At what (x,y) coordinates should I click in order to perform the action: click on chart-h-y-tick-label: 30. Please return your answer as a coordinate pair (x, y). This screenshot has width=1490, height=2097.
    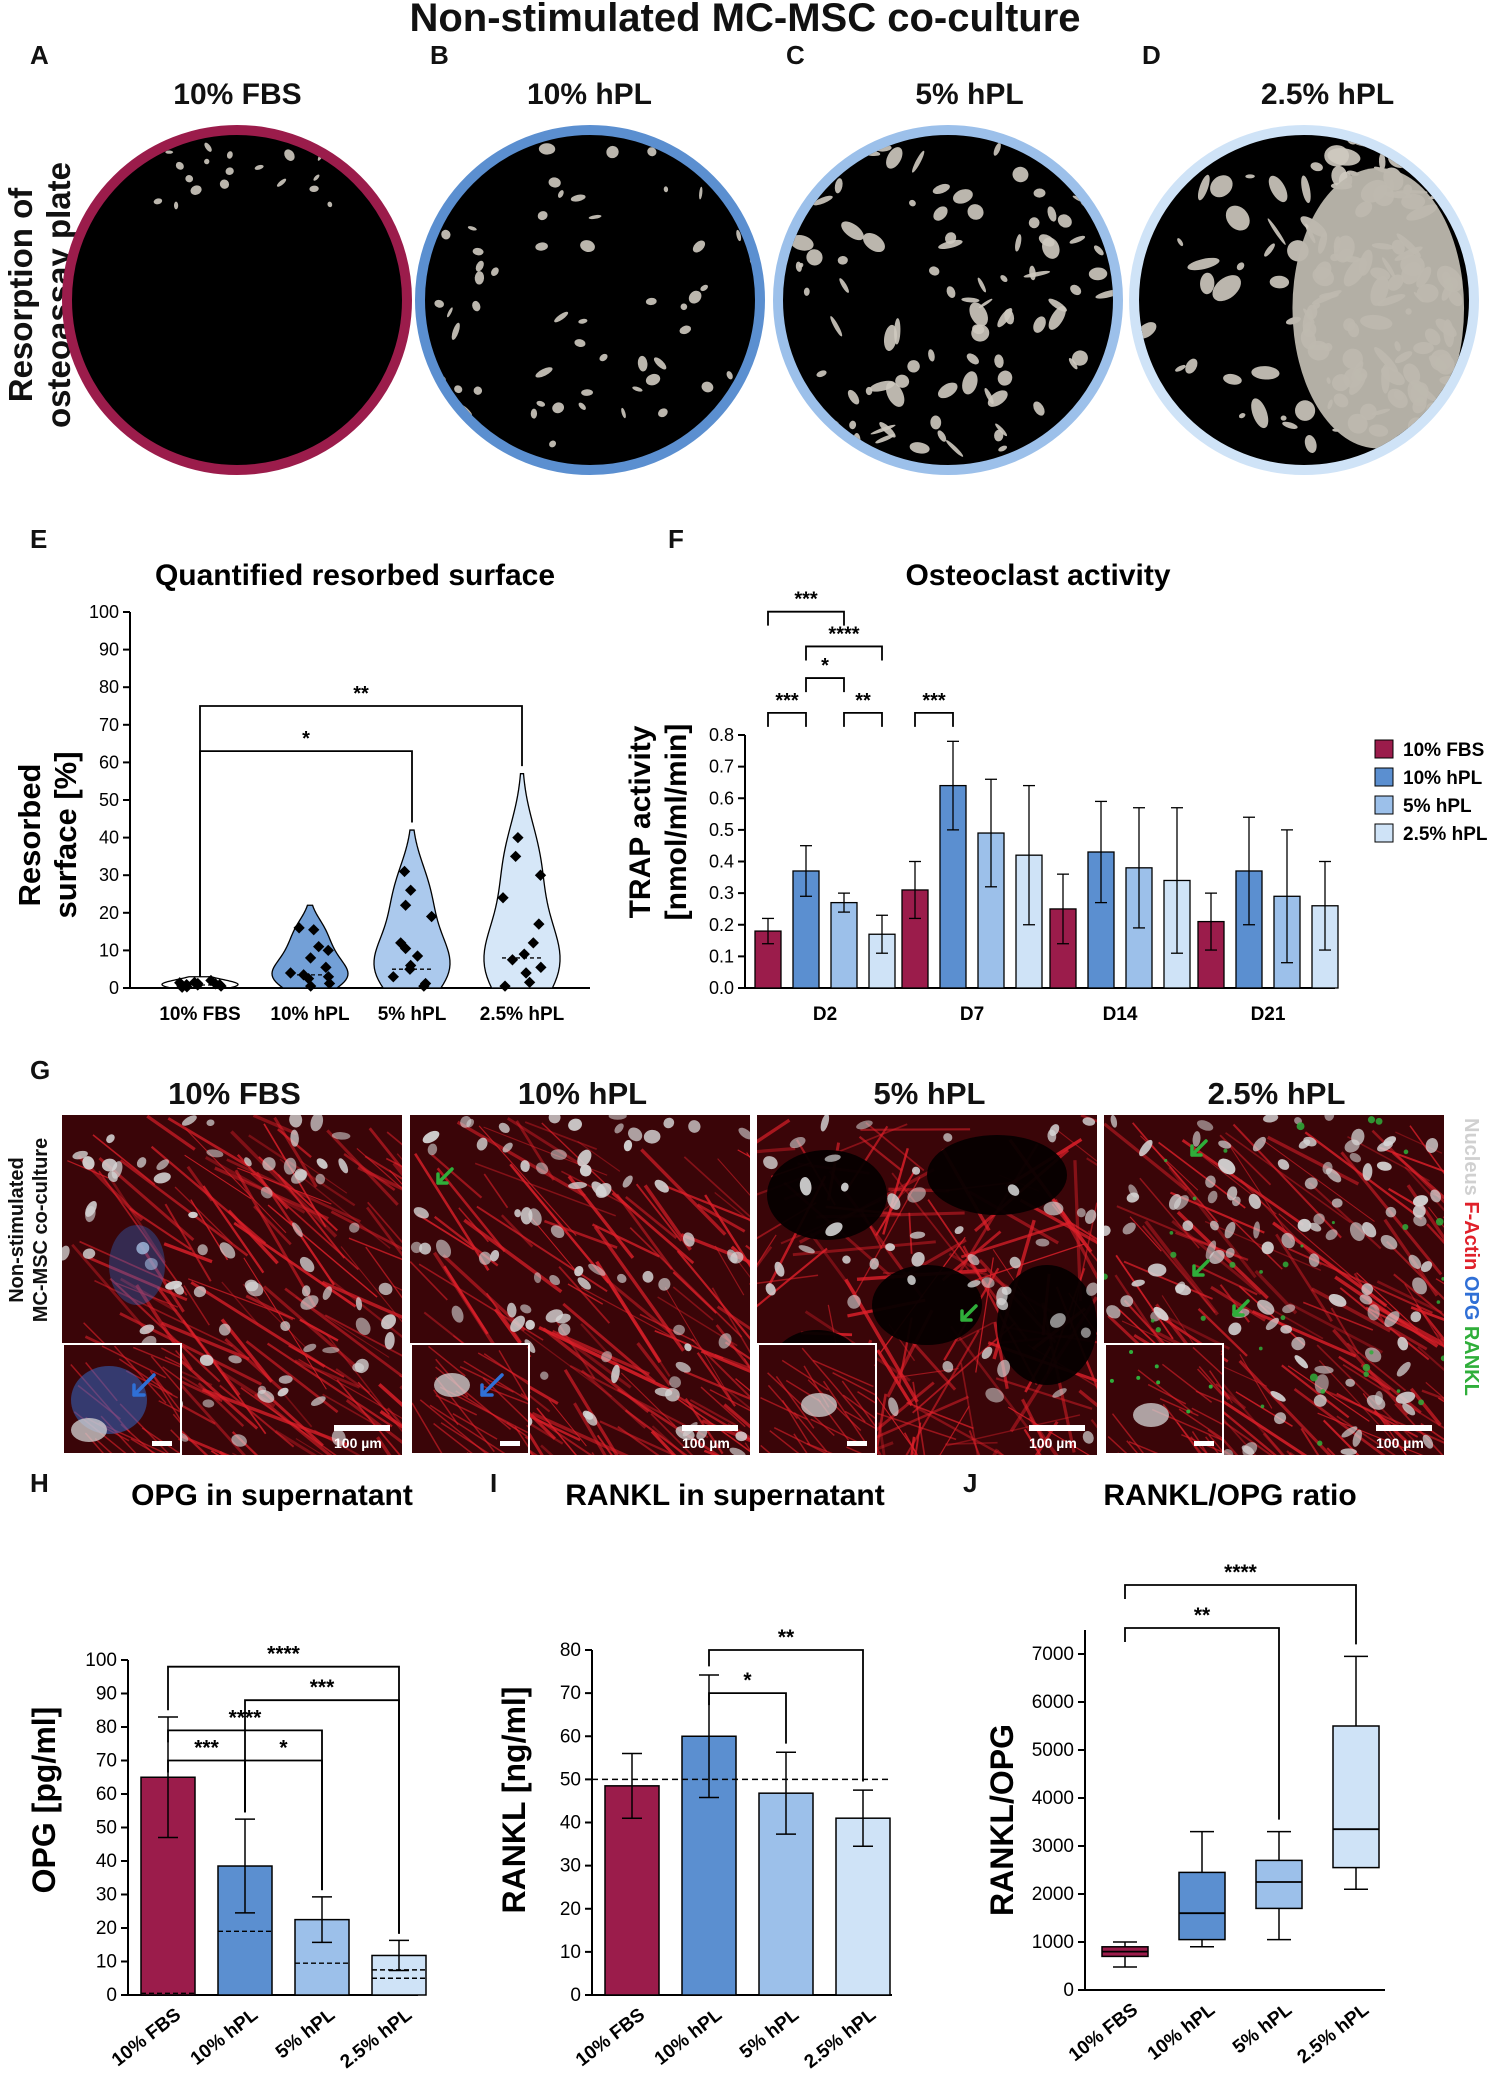
    Looking at the image, I should click on (106, 1895).